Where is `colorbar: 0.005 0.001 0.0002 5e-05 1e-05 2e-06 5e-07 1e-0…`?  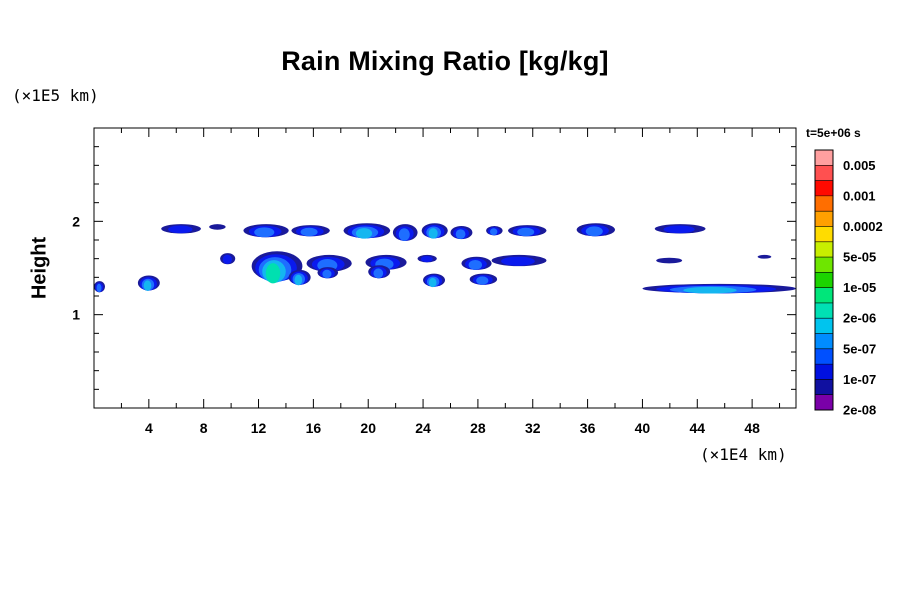 colorbar: 0.005 0.001 0.0002 5e-05 1e-05 2e-06 5e-07 1e-0… is located at coordinates (848, 283).